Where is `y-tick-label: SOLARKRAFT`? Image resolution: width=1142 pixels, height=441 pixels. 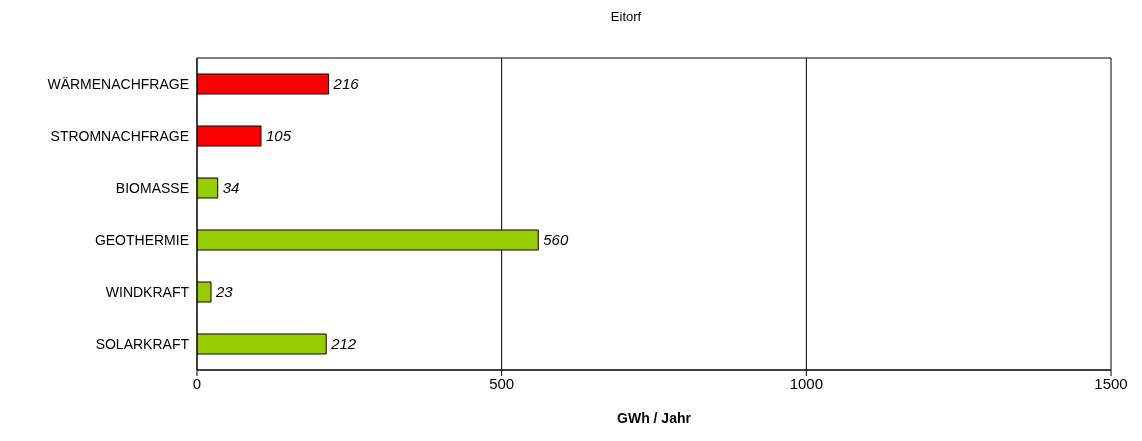
y-tick-label: SOLARKRAFT is located at coordinates (142, 343).